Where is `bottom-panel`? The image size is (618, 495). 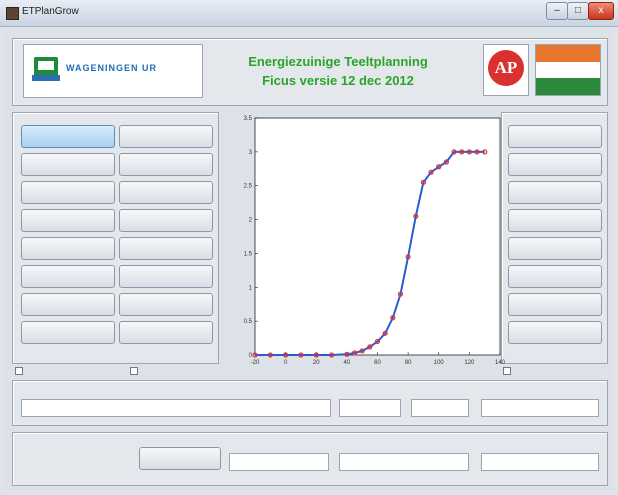
bottom-panel is located at coordinates (310, 459).